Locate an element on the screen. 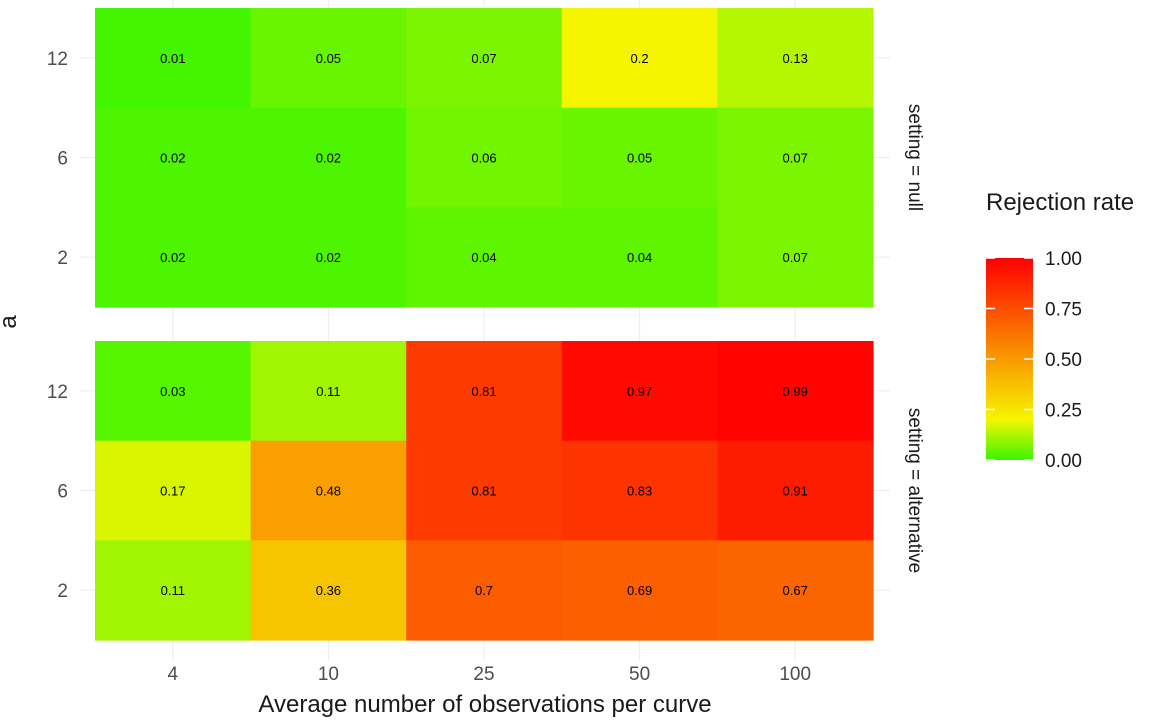 The height and width of the screenshot is (724, 1175). legend-title: Rejection rate is located at coordinates (1060, 202).